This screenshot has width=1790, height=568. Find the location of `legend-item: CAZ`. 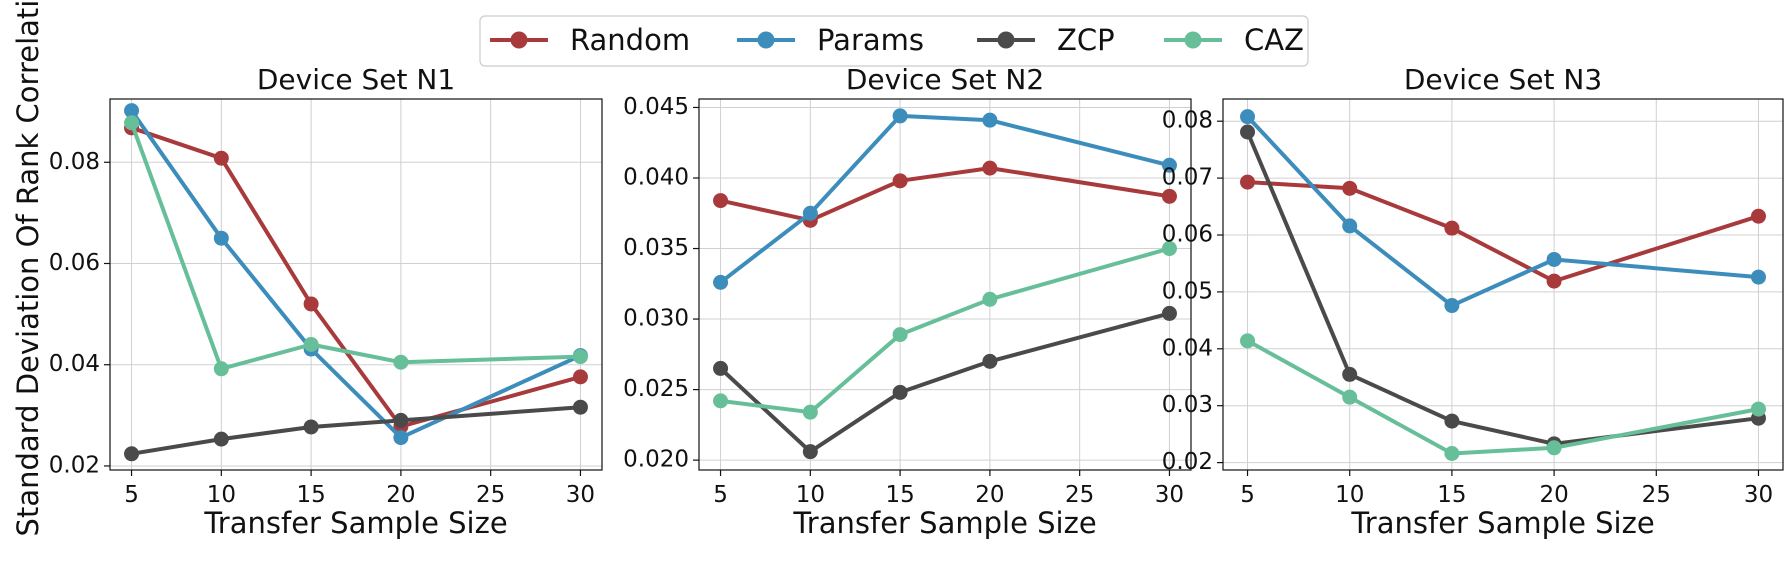

legend-item: CAZ is located at coordinates (1234, 40).